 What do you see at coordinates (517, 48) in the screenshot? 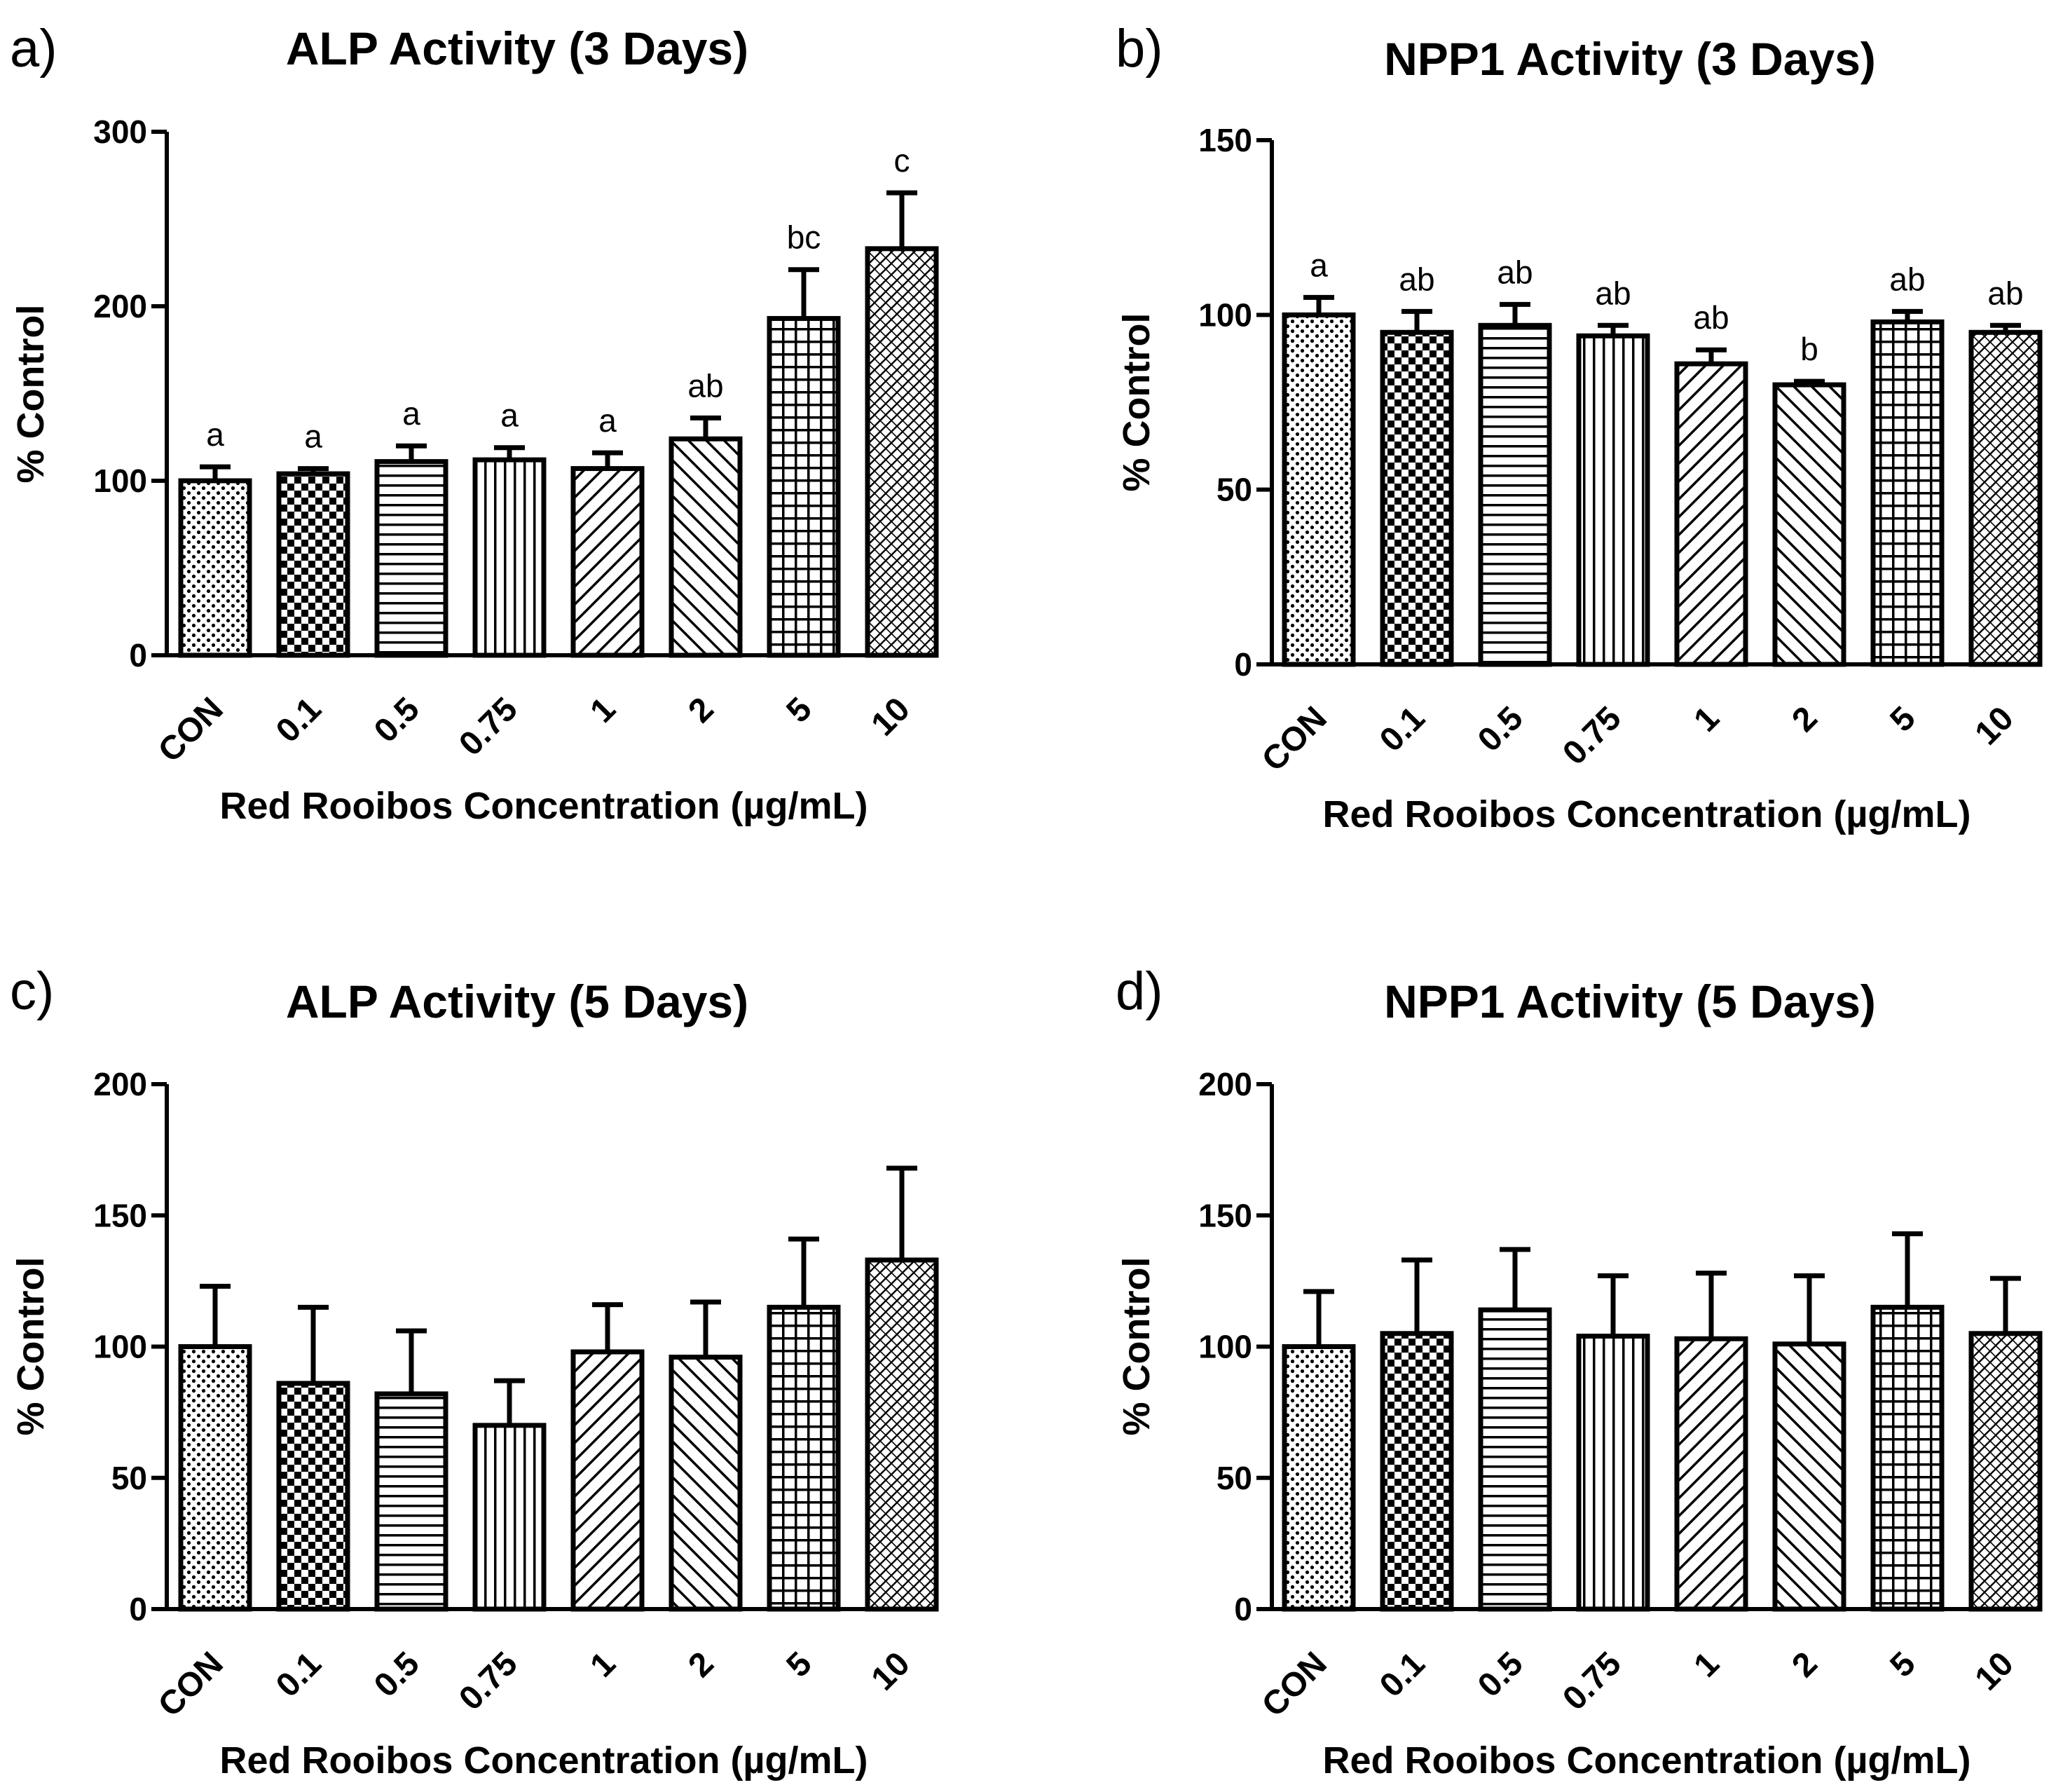
I see `chart-title: ALP Activity (3 Days)` at bounding box center [517, 48].